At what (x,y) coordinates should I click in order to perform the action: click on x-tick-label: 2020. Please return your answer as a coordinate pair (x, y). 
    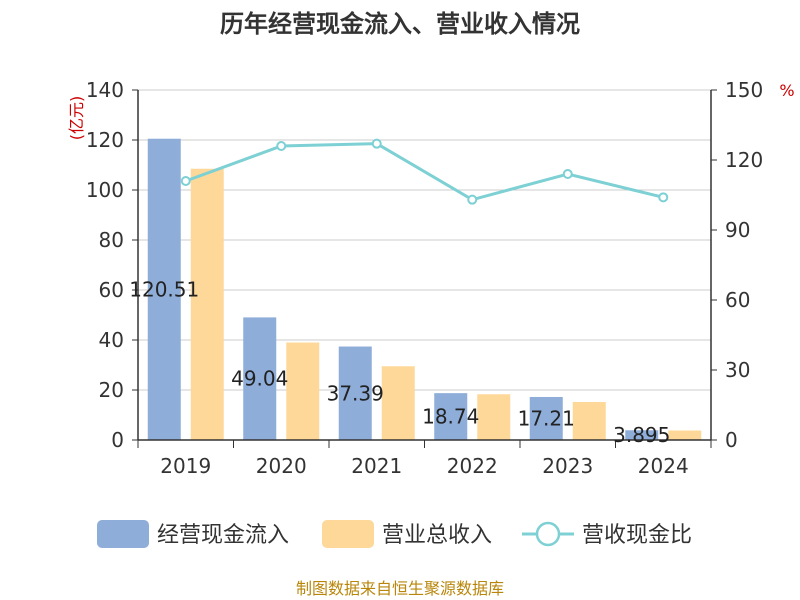
    Looking at the image, I should click on (281, 466).